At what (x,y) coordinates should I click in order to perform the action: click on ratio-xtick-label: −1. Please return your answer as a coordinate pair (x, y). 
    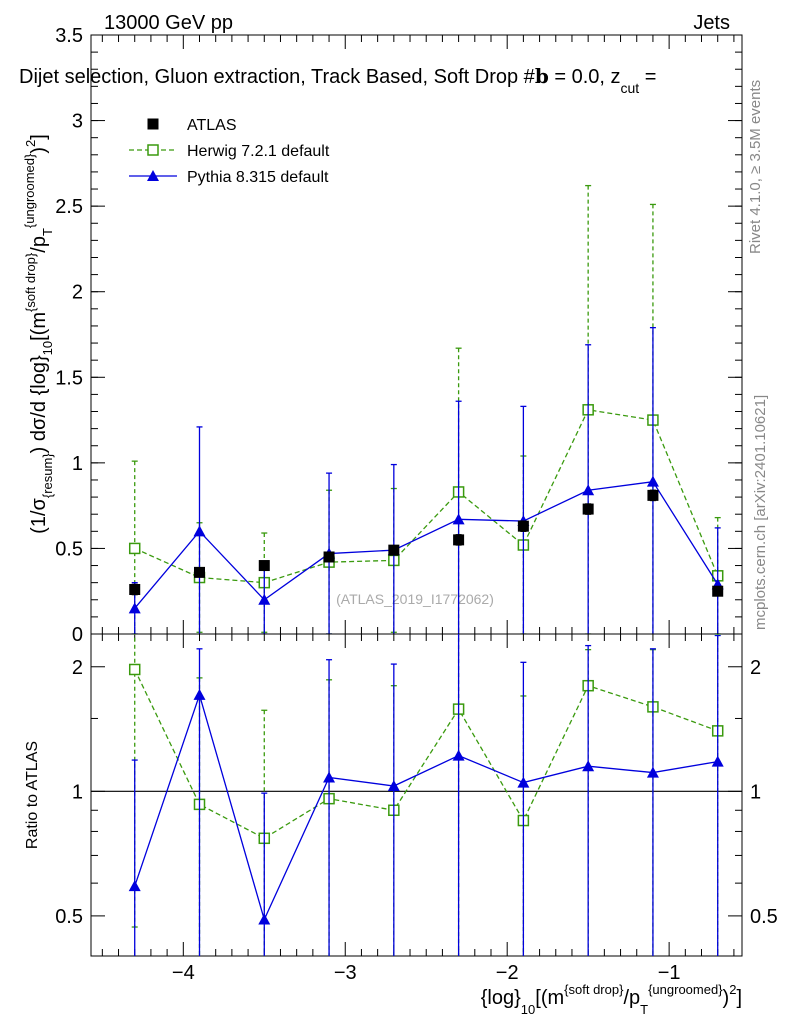
    Looking at the image, I should click on (669, 973).